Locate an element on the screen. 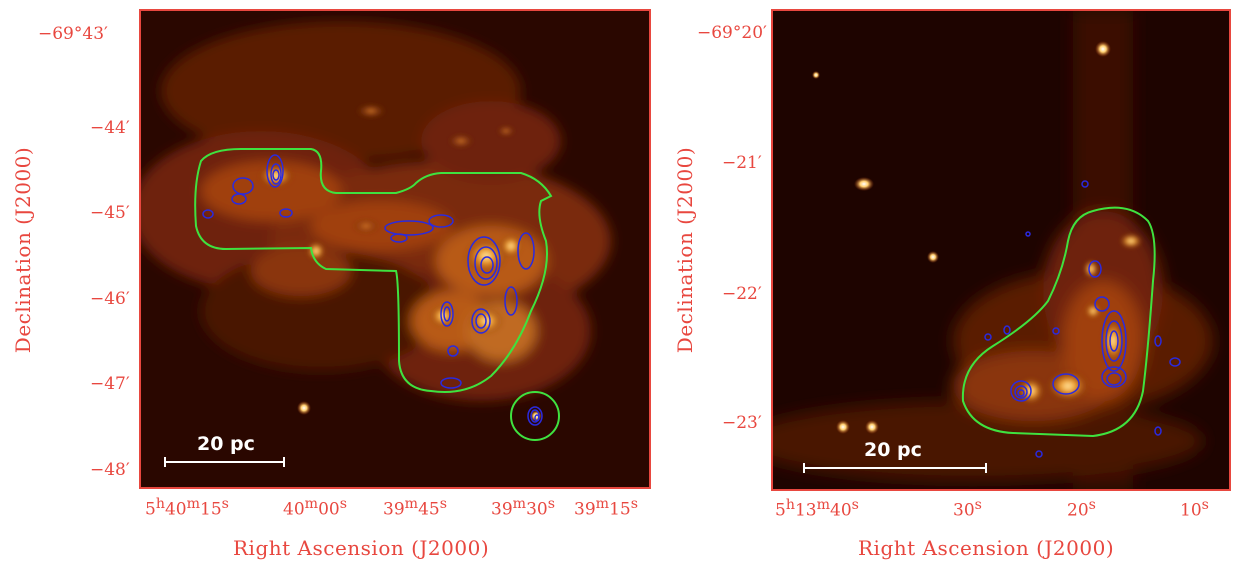 Image resolution: width=1238 pixels, height=568 pixels. left-x-tick: 40m00s is located at coordinates (315, 508).